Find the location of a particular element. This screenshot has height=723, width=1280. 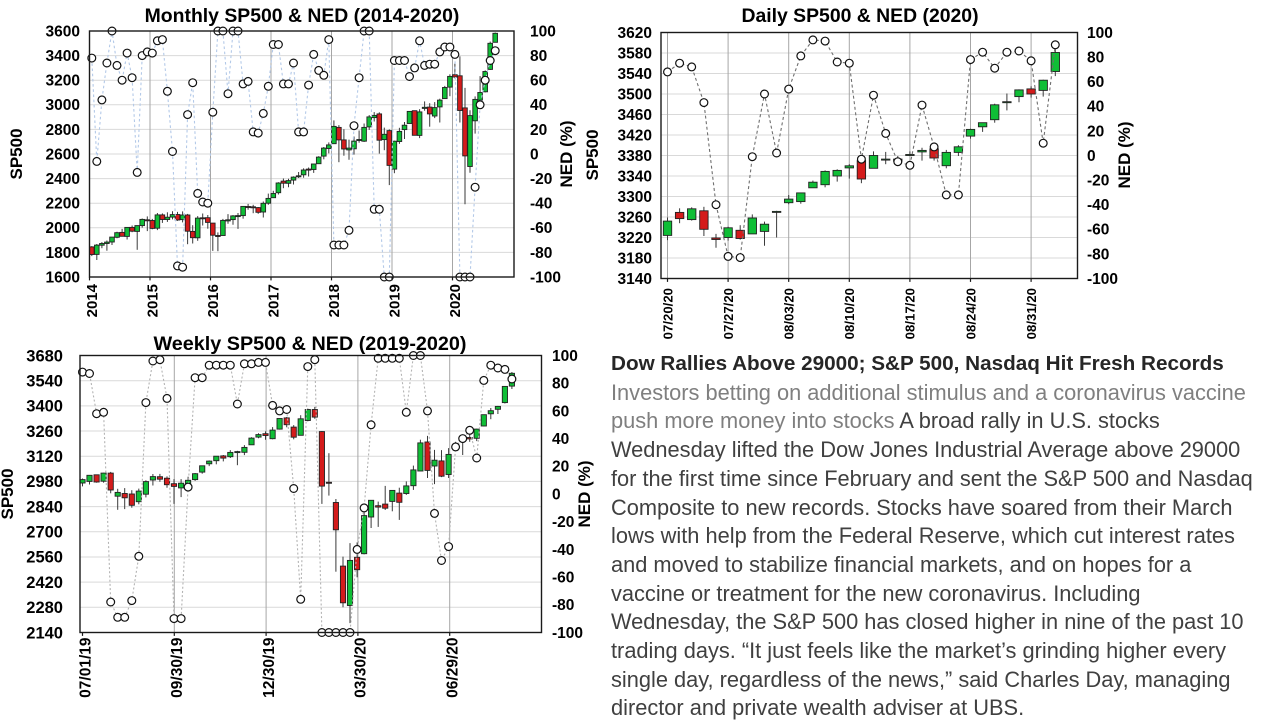

svg-text: 2017 is located at coordinates (273, 300).